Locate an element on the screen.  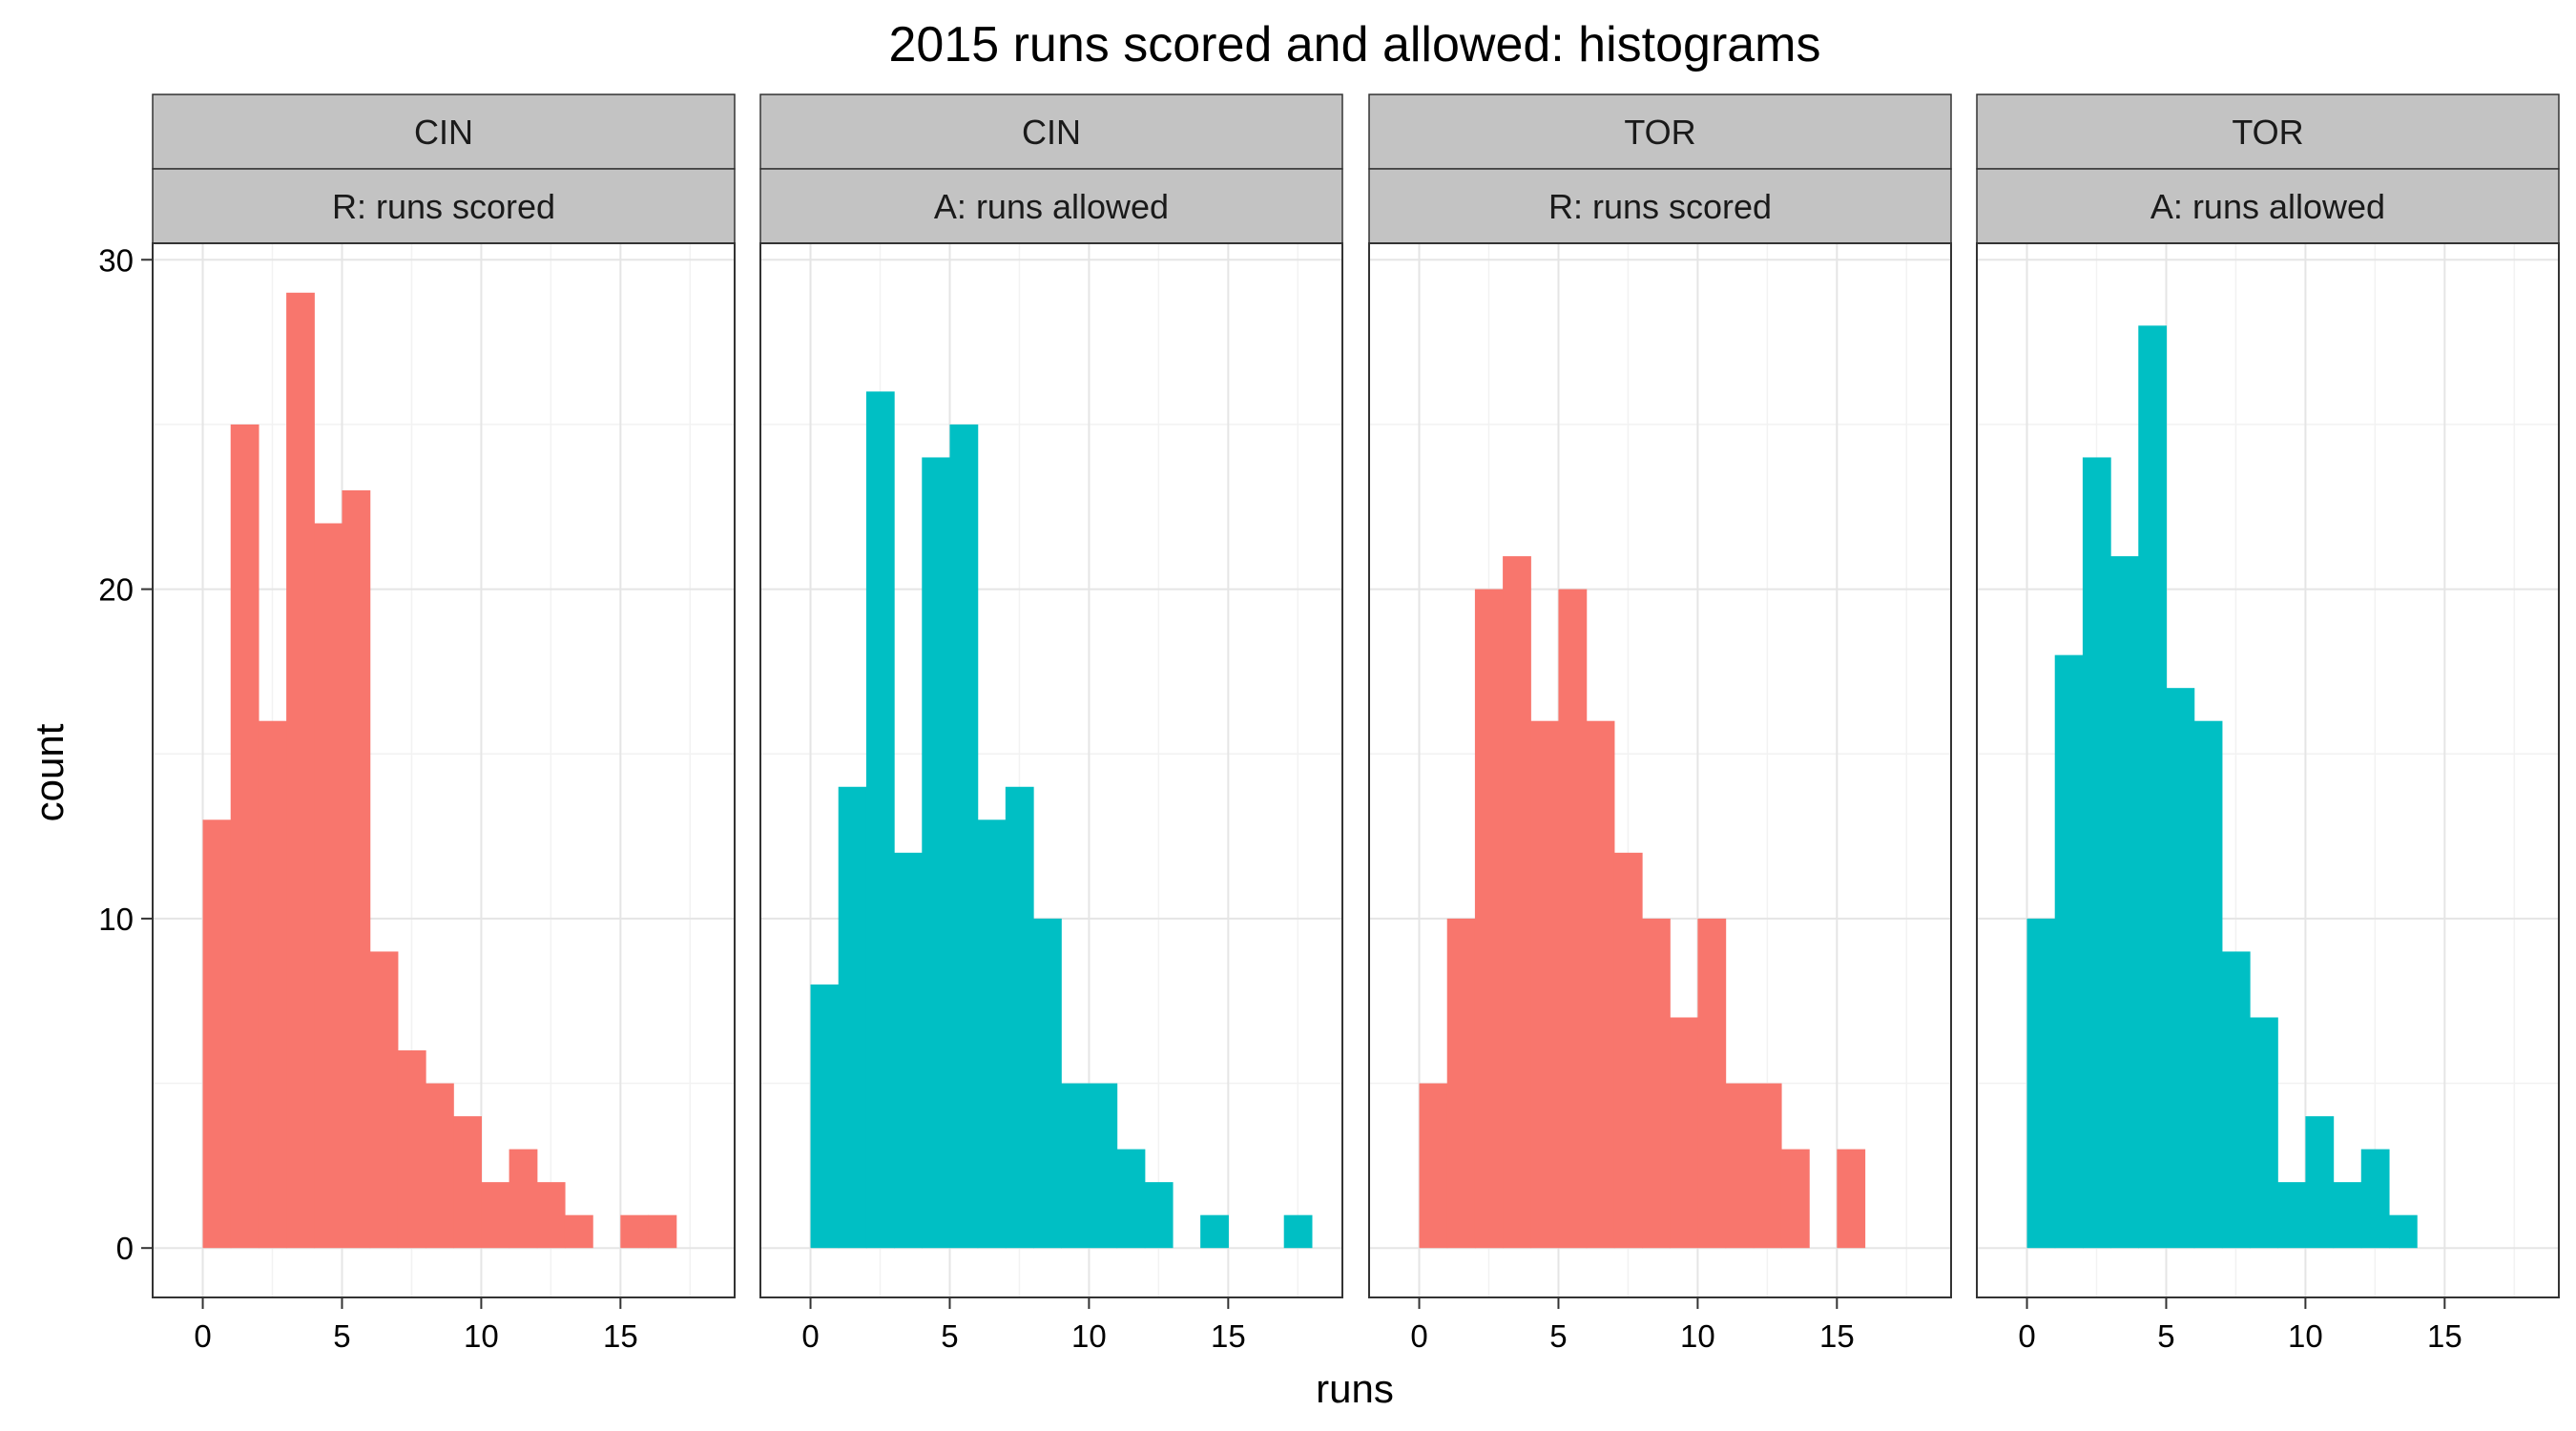
chart-title: 2015 runs scored and allowed: histograms is located at coordinates (1354, 45).